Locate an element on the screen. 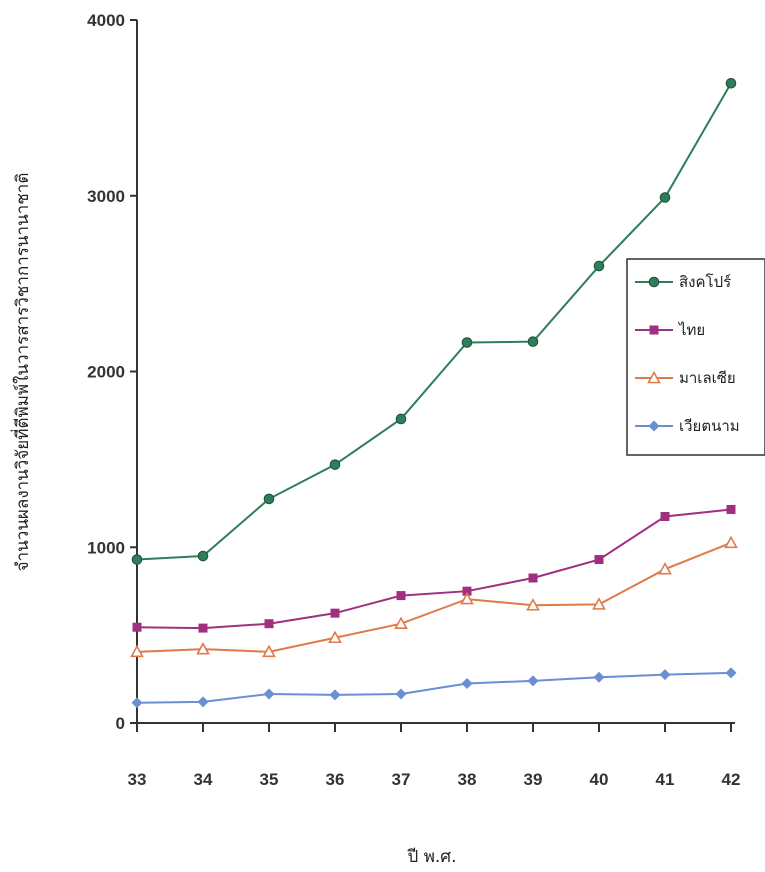 The width and height of the screenshot is (765, 872). x-tick-label: 42 is located at coordinates (731, 779).